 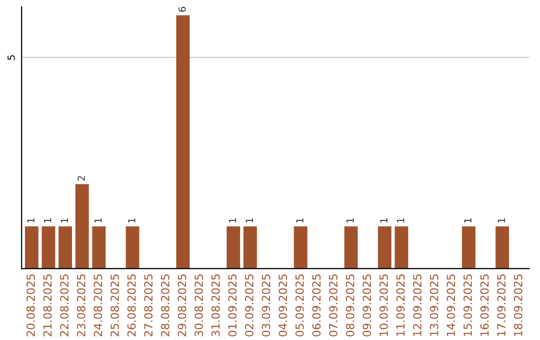 What do you see at coordinates (198, 305) in the screenshot?
I see `x-tick-label: 30.08.2025` at bounding box center [198, 305].